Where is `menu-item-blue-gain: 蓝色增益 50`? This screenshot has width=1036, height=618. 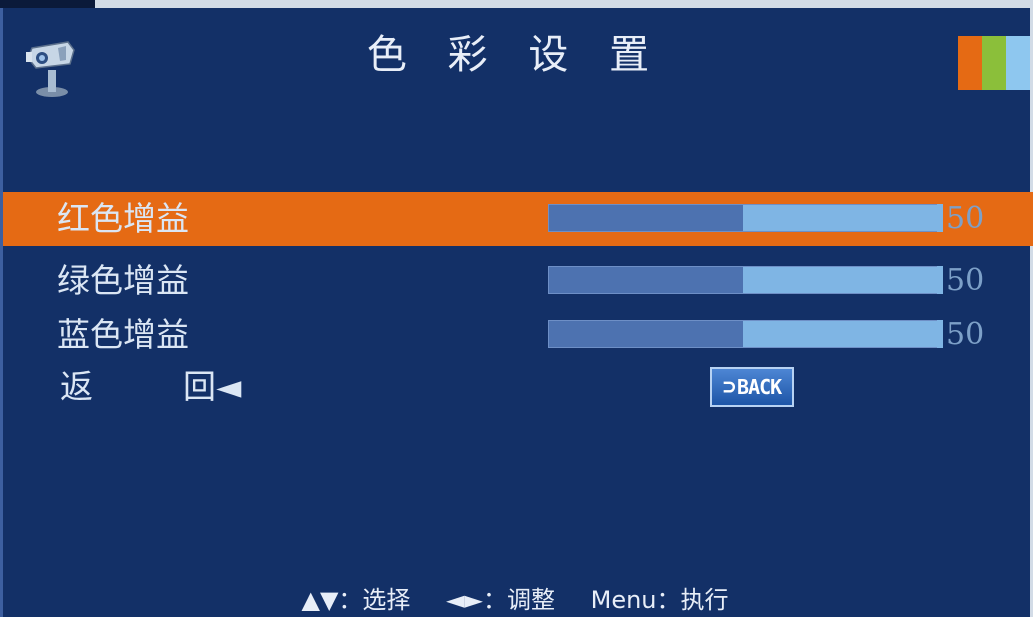
menu-item-blue-gain: 蓝色增益 50 is located at coordinates (518, 335).